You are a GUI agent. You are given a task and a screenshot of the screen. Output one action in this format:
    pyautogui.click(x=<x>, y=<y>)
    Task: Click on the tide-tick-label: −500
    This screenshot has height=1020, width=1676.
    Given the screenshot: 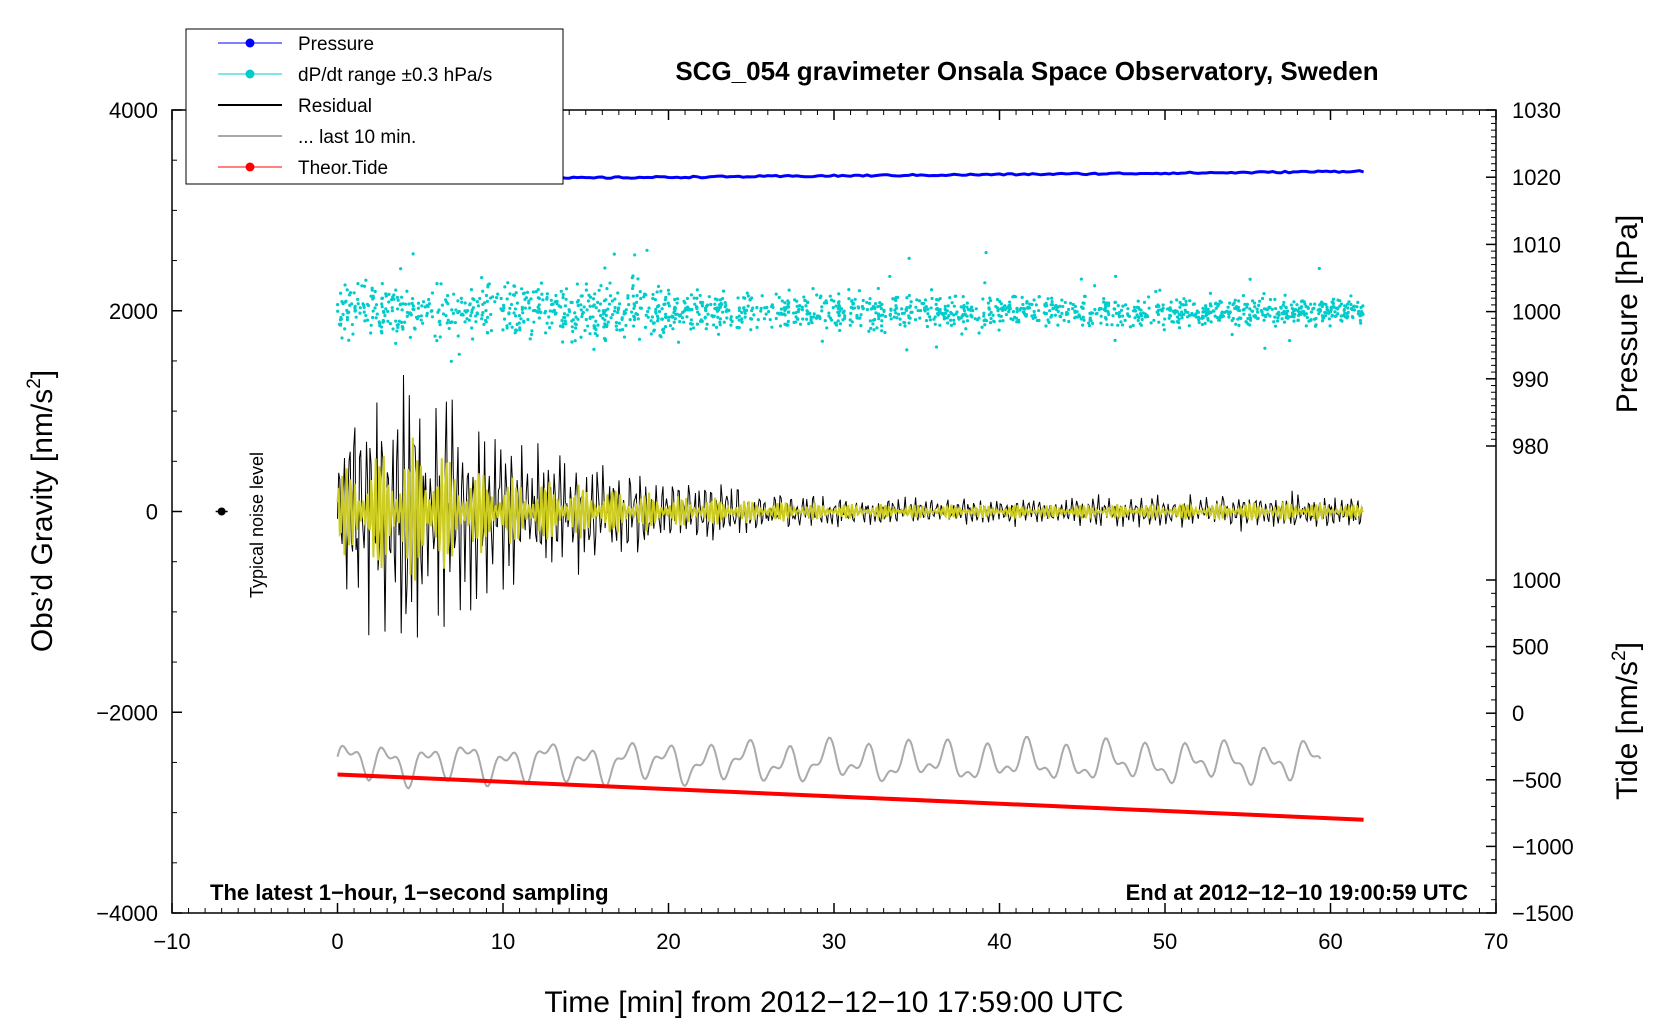 What is the action you would take?
    pyautogui.click(x=1537, y=780)
    